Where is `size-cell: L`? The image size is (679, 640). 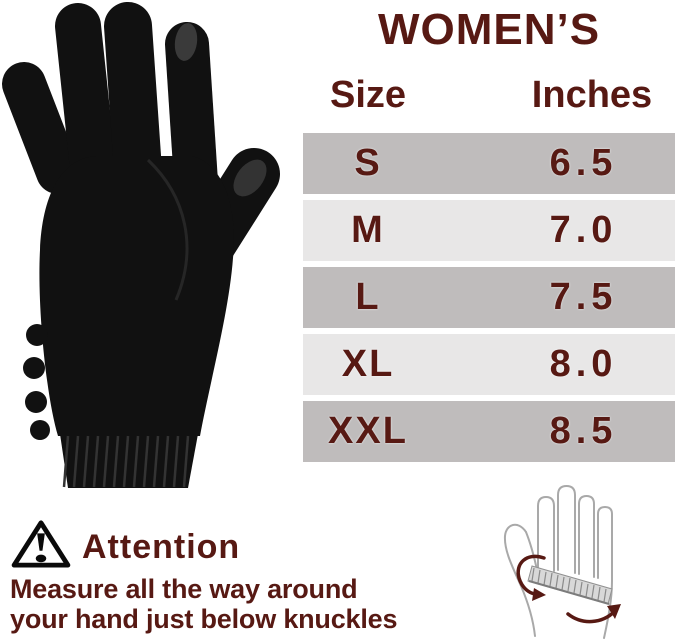
size-cell: L is located at coordinates (368, 297).